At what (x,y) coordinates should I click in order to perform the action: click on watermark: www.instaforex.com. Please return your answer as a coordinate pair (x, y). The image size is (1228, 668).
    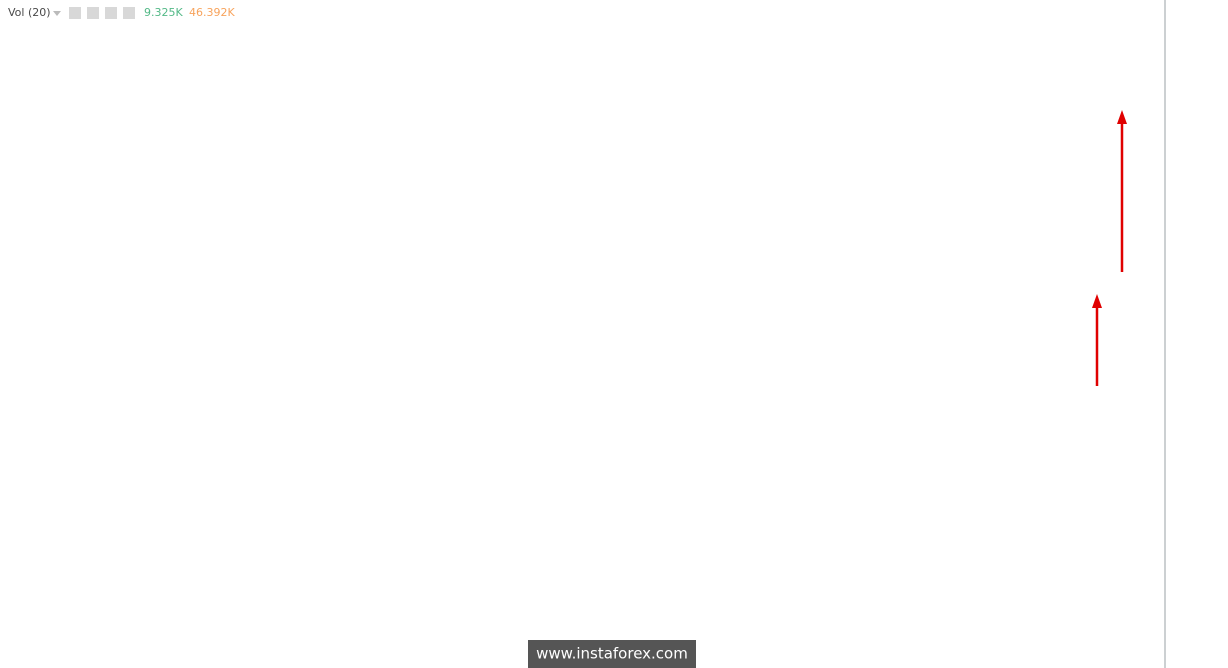
    Looking at the image, I should click on (612, 654).